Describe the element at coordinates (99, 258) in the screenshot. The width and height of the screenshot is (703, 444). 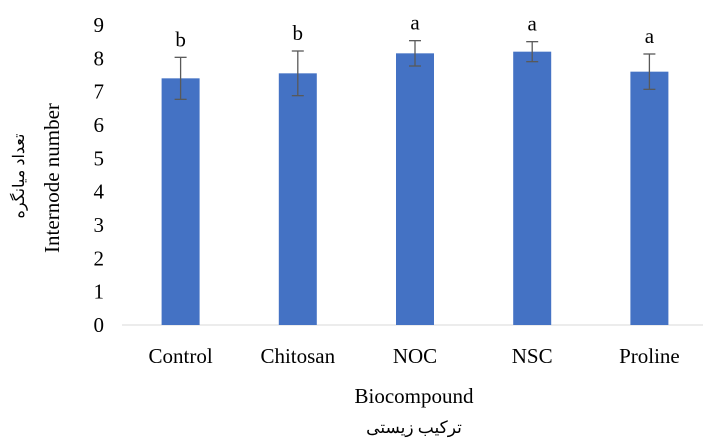
I see `y-tick-label: 2` at that location.